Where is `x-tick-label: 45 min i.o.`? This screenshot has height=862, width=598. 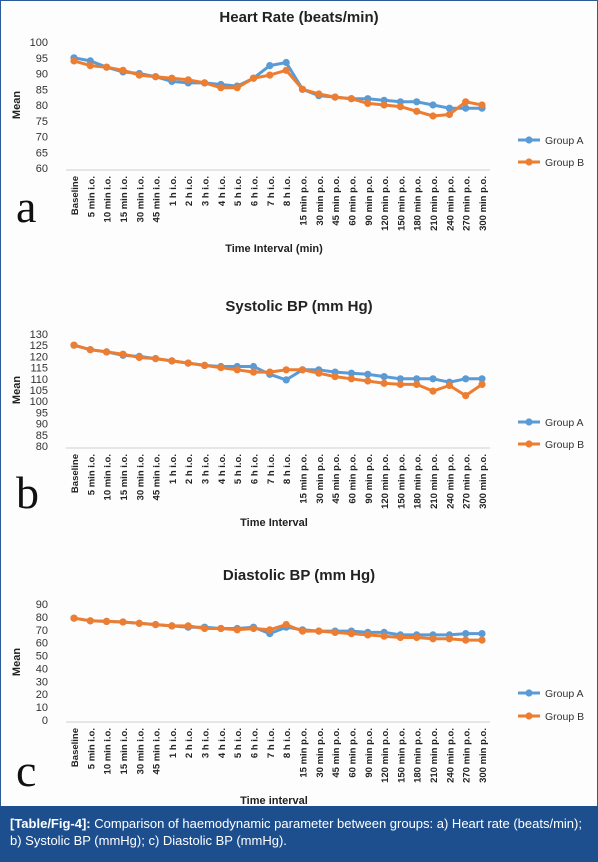 x-tick-label: 45 min i.o. is located at coordinates (157, 199).